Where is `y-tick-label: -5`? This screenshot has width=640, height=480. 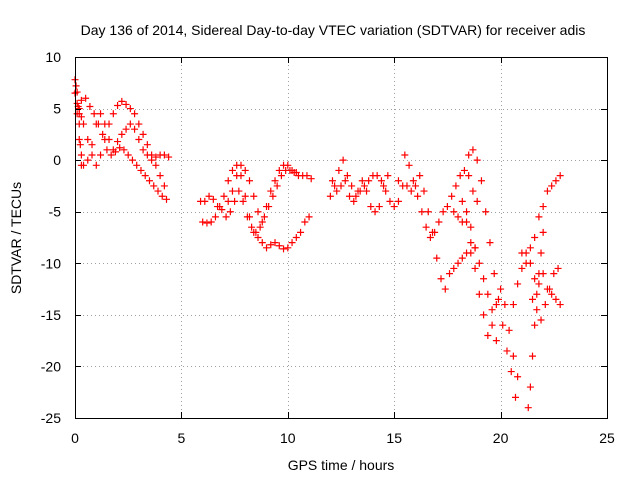 y-tick-label: -5 is located at coordinates (55, 212).